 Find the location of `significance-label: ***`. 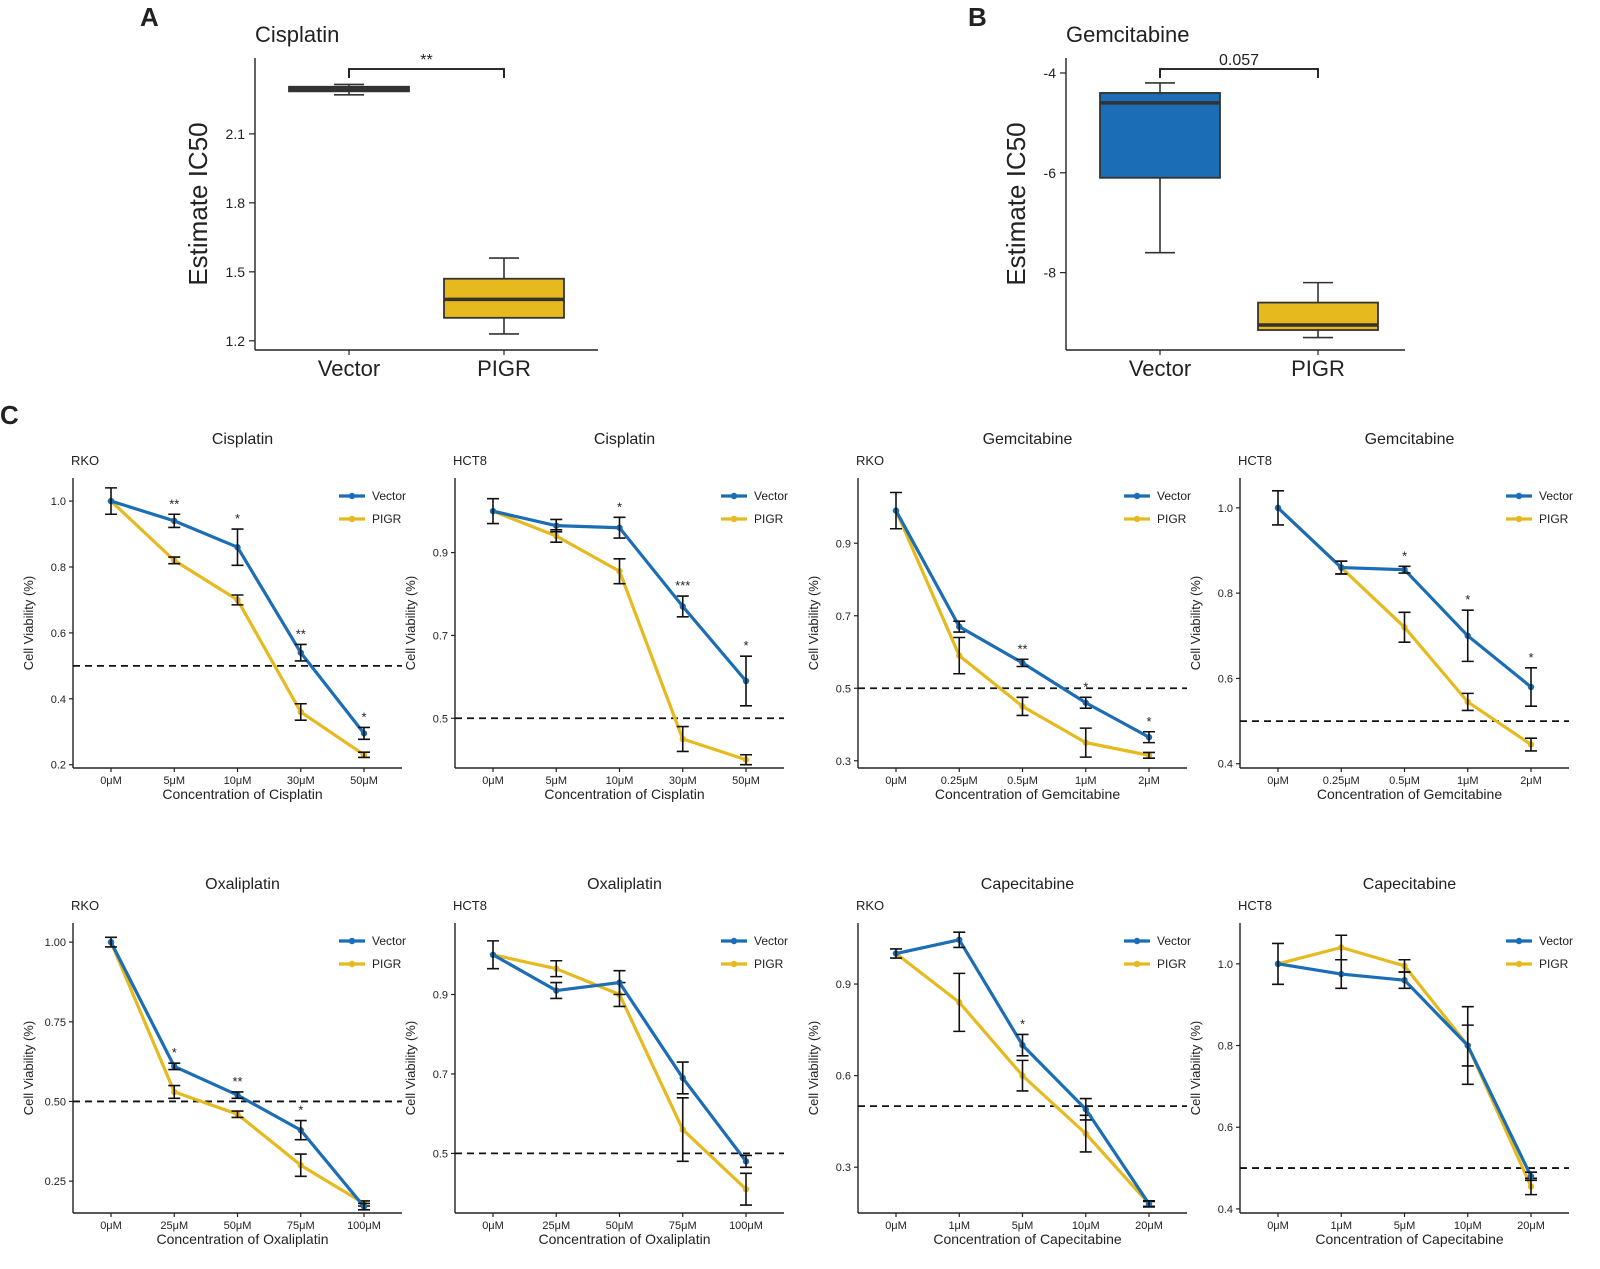

significance-label: *** is located at coordinates (682, 585).